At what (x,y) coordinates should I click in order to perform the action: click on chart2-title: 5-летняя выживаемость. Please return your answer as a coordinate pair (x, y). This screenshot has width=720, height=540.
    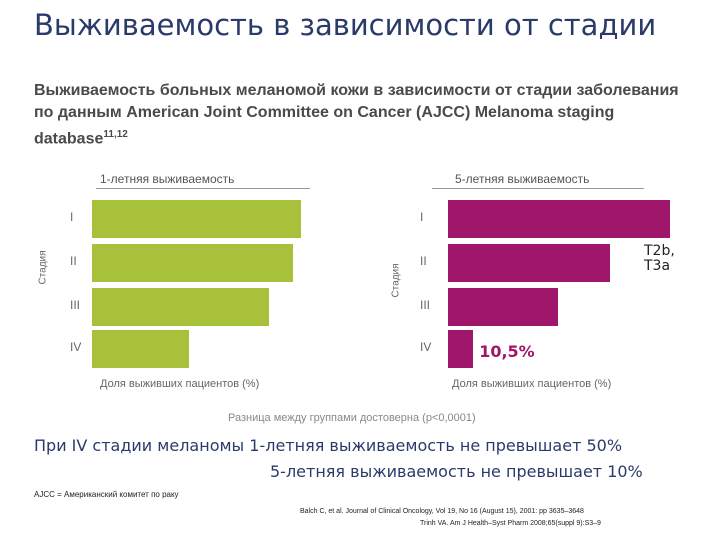
    Looking at the image, I should click on (522, 179).